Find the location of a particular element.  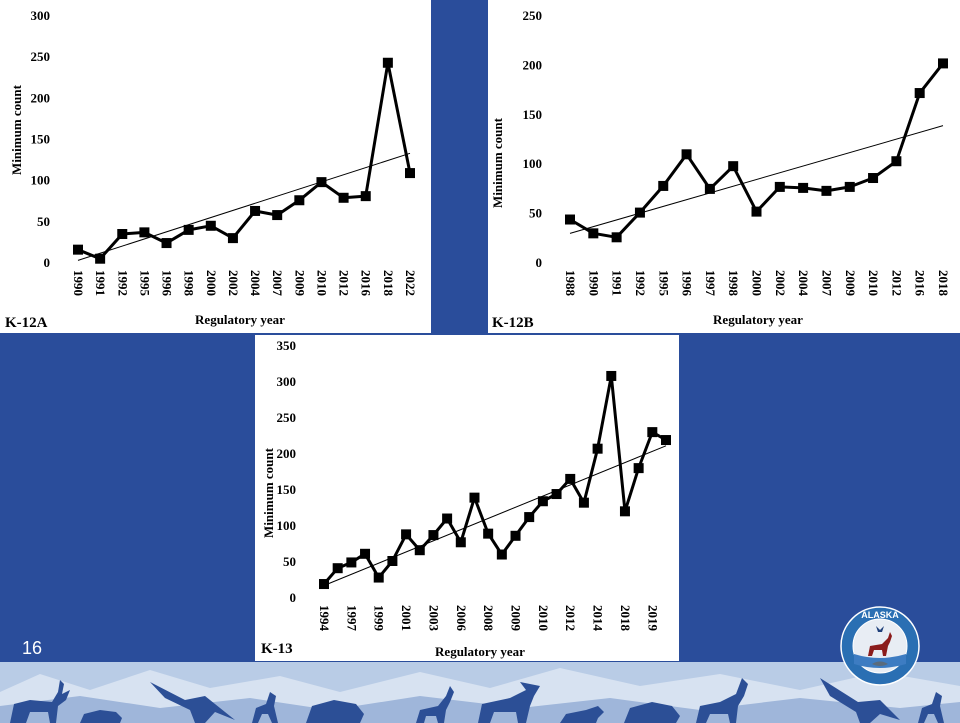

eagle-icon is located at coordinates (860, 700).